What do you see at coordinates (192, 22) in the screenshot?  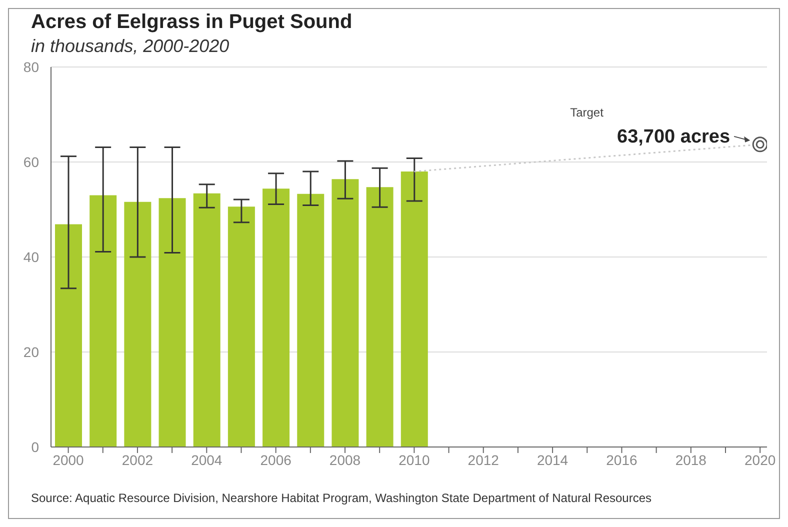 I see `chart-title: Acres of Eelgrass in Puget Sound` at bounding box center [192, 22].